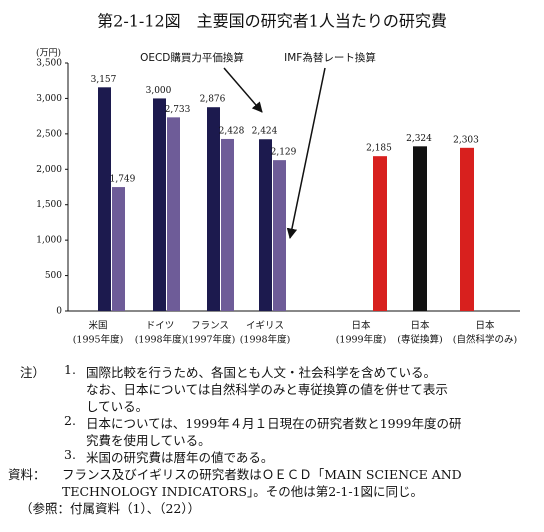 The height and width of the screenshot is (532, 544). Describe the element at coordinates (48, 53) in the screenshot. I see `unit-label: (万円)` at that location.